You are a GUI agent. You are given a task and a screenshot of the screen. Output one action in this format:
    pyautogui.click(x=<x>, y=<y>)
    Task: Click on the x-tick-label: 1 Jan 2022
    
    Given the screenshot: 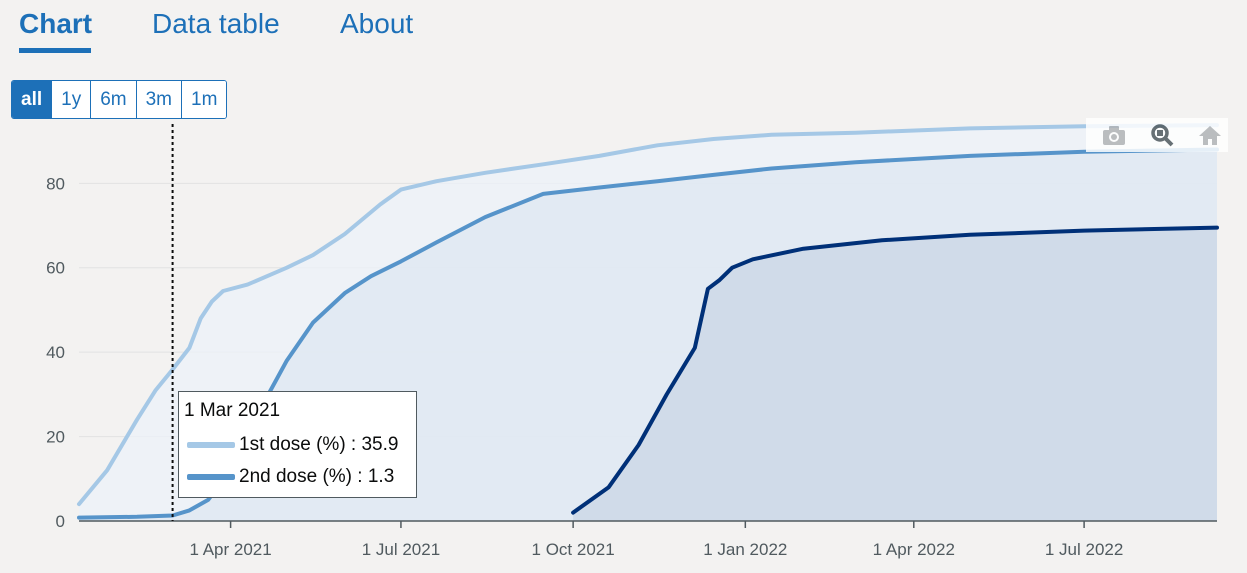 What is the action you would take?
    pyautogui.click(x=745, y=549)
    